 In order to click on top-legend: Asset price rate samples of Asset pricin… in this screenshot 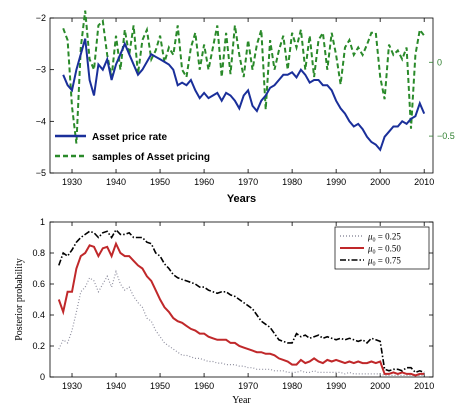, I will do `click(132, 147)`.